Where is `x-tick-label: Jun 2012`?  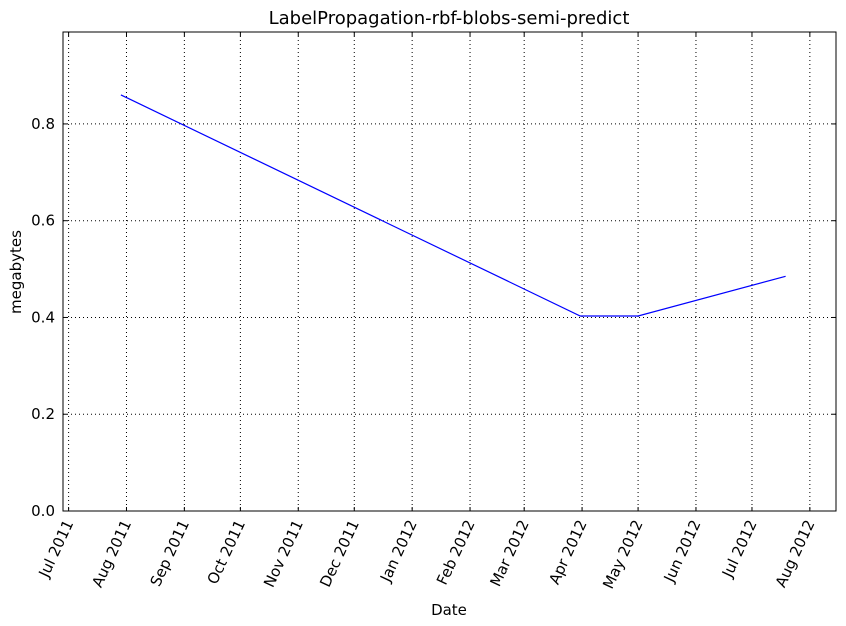 x-tick-label: Jun 2012 is located at coordinates (682, 551).